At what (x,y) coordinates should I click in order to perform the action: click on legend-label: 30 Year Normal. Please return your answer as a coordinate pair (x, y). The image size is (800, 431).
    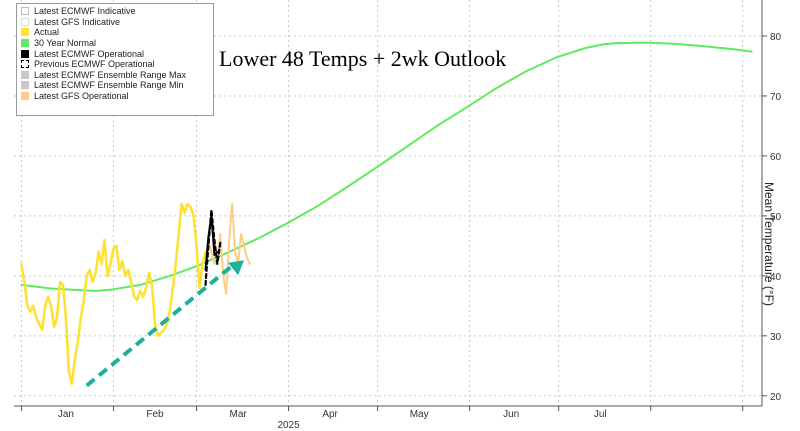
    Looking at the image, I should click on (65, 43).